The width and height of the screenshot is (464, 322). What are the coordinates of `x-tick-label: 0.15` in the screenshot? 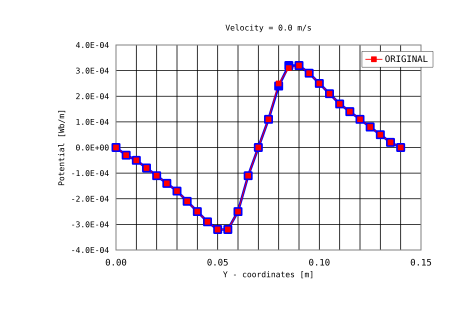 It's located at (421, 262).